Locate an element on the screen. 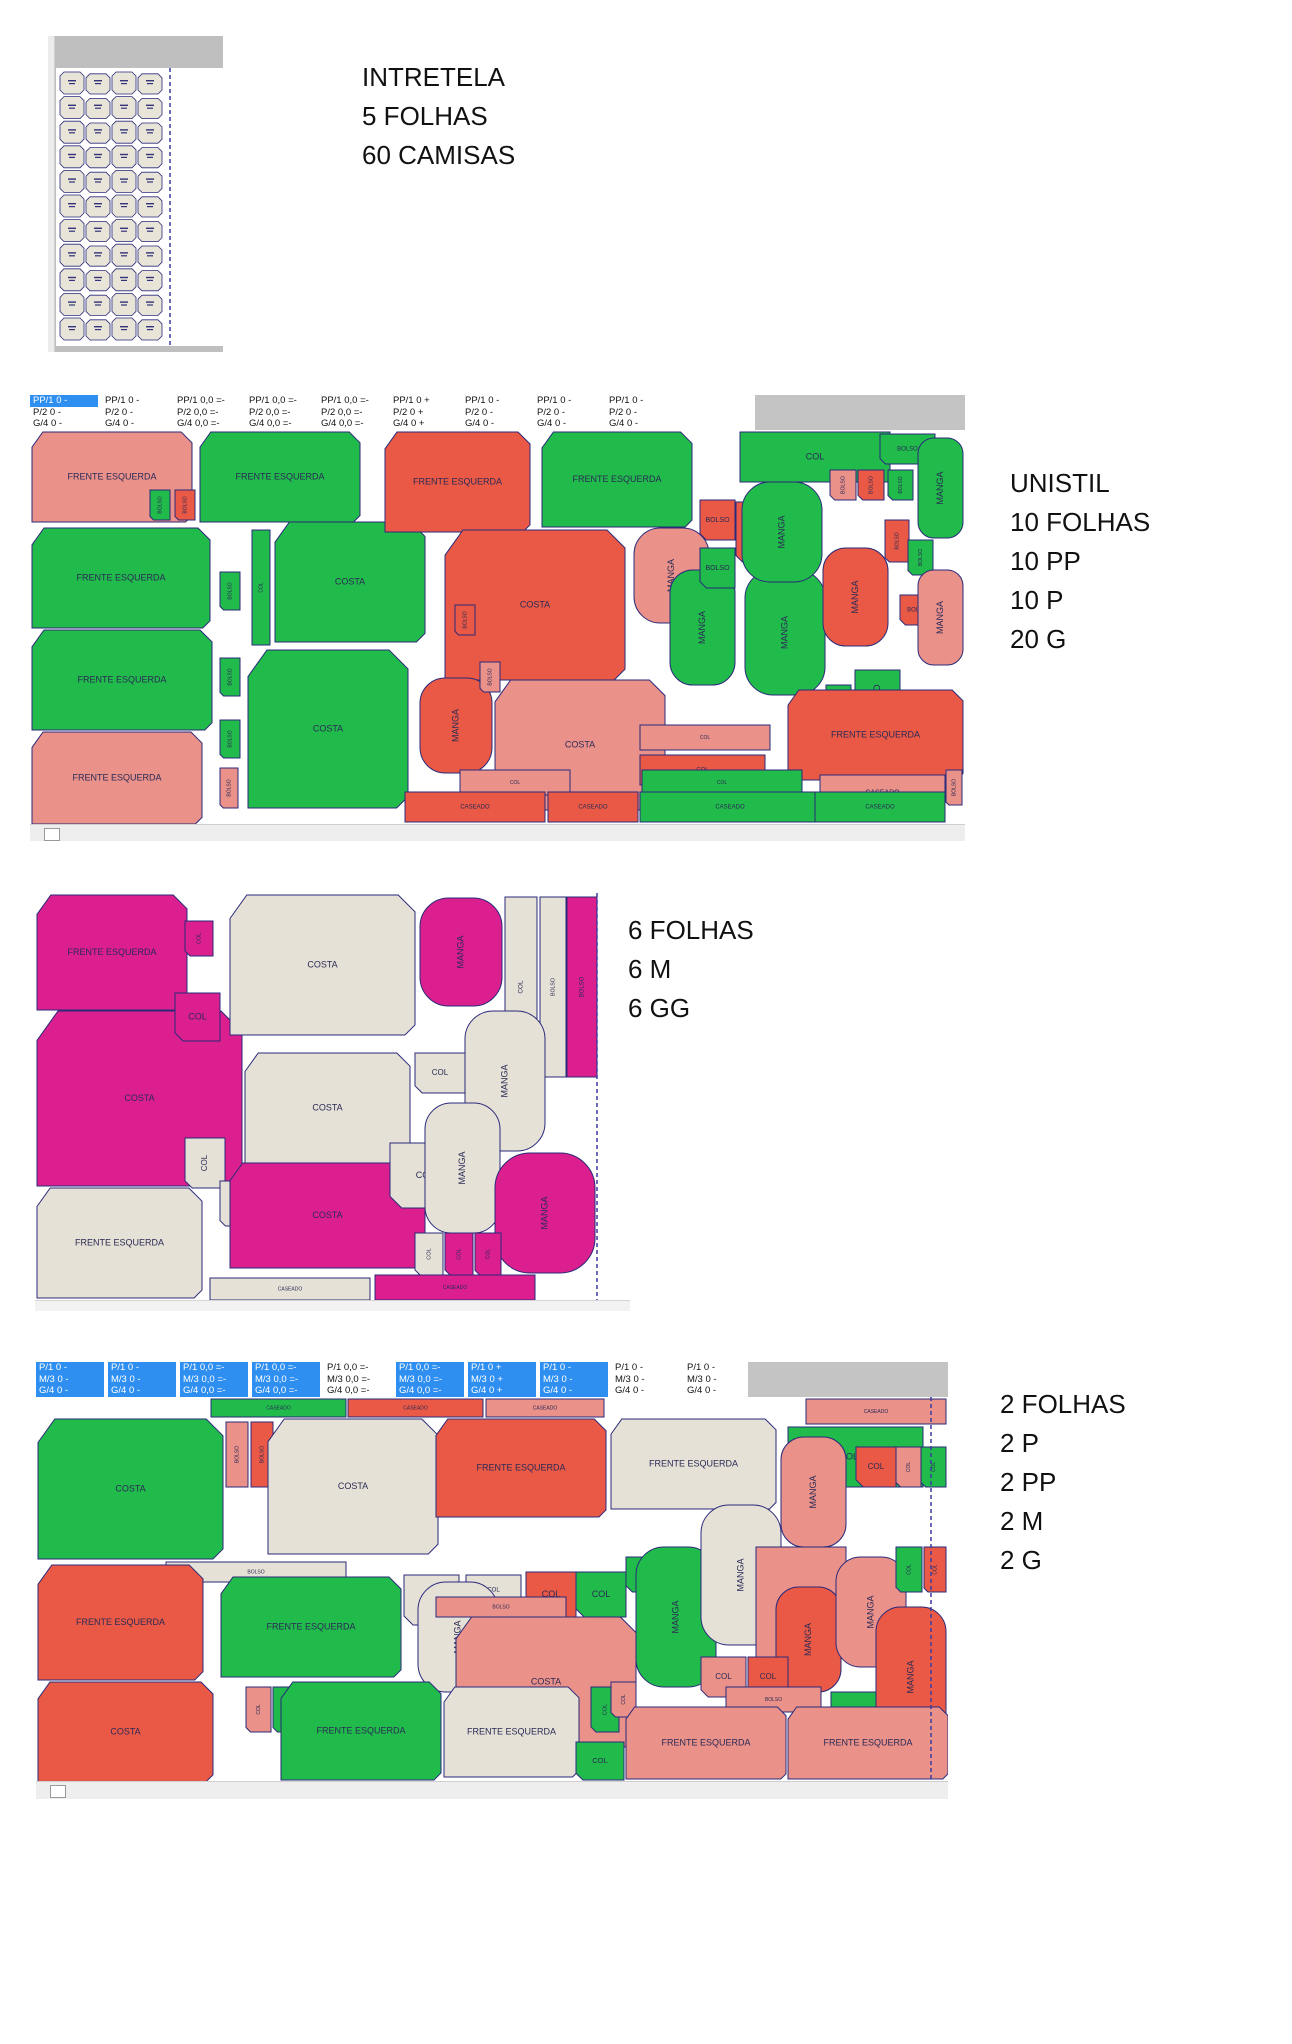 The height and width of the screenshot is (2044, 1292). size-header-cell: M/3 0,0 =- is located at coordinates (349, 1379).